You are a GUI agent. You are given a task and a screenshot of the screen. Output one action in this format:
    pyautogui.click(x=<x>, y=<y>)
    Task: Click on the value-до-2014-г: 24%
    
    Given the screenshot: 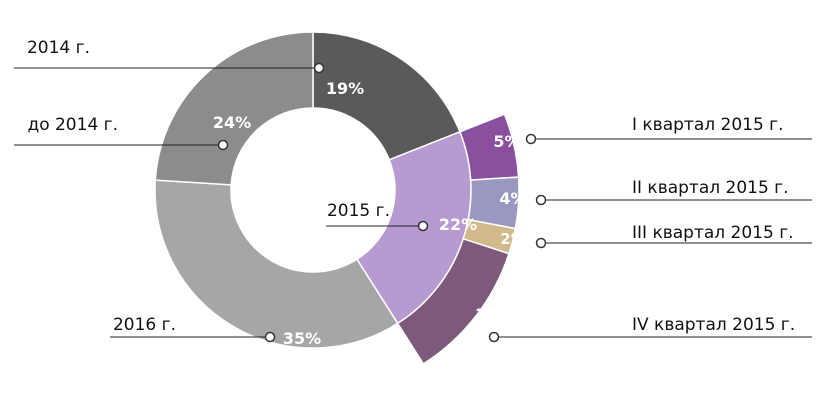 What is the action you would take?
    pyautogui.click(x=232, y=122)
    